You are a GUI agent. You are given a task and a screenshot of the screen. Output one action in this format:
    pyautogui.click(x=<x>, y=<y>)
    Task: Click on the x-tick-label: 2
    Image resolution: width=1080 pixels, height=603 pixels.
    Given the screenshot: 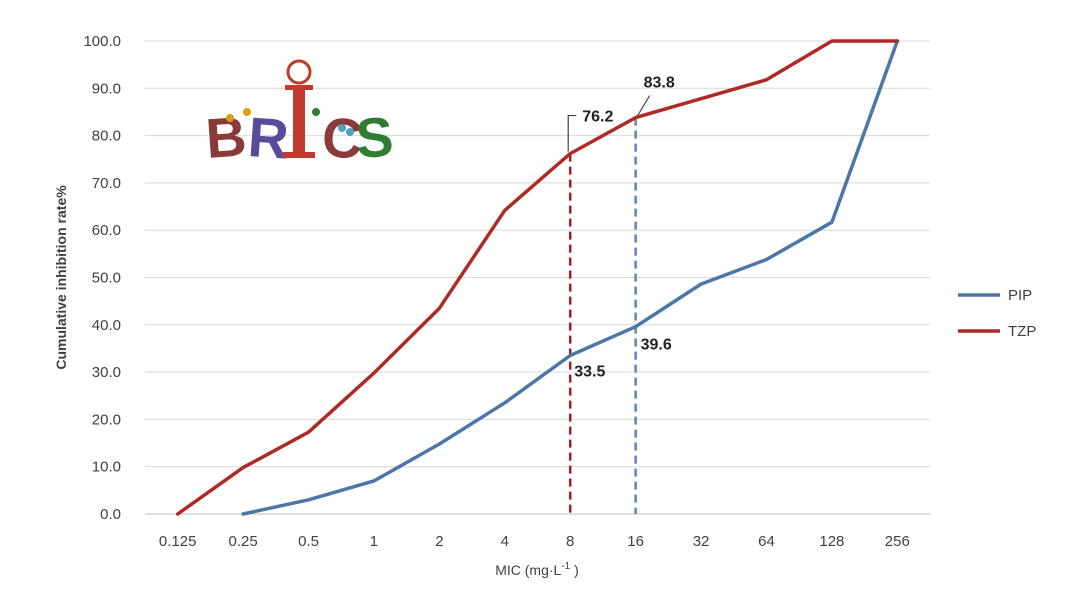 What is the action you would take?
    pyautogui.click(x=439, y=541)
    